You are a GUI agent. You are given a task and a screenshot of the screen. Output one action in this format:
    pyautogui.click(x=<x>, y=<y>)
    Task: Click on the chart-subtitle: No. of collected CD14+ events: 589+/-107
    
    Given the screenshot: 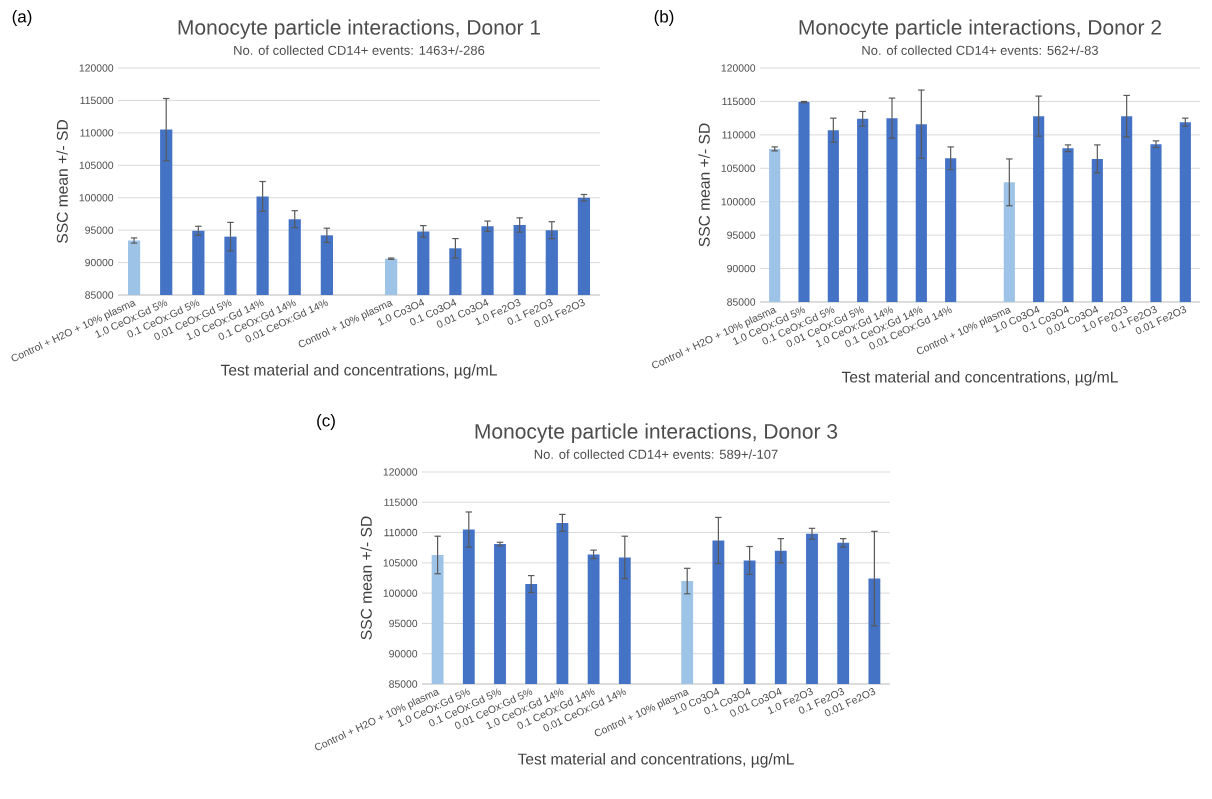 What is the action you would take?
    pyautogui.click(x=656, y=454)
    